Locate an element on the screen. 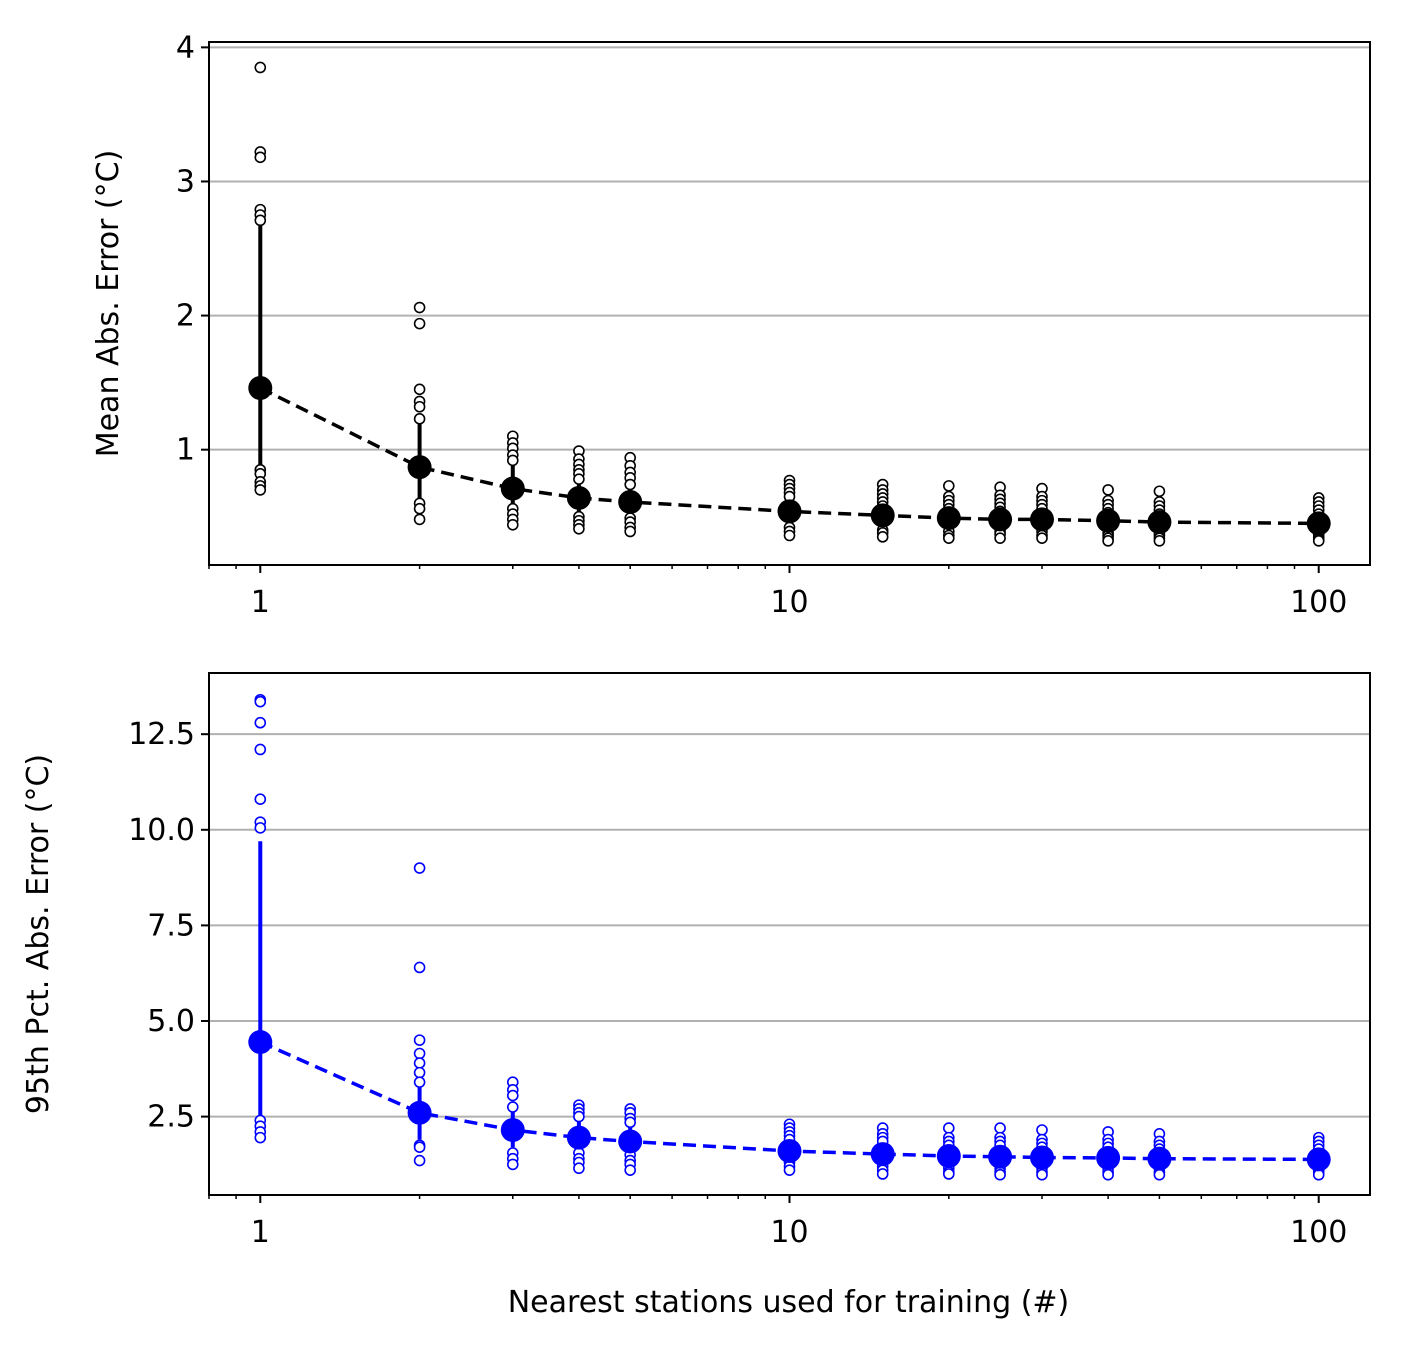  y-tick-label: 10.0 is located at coordinates (161, 830).